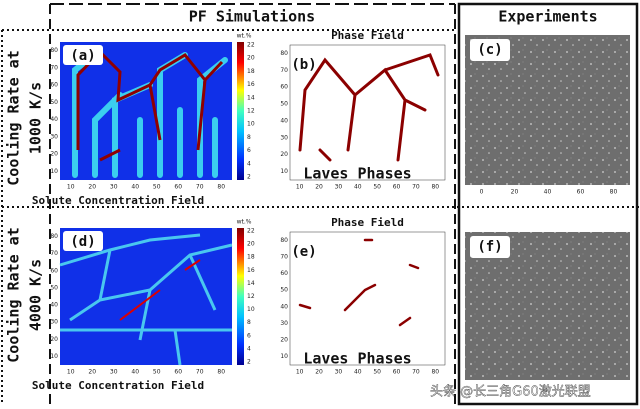 The height and width of the screenshot is (409, 640). Describe the element at coordinates (36, 118) in the screenshot. I see `row-label: 1000 K/s` at that location.